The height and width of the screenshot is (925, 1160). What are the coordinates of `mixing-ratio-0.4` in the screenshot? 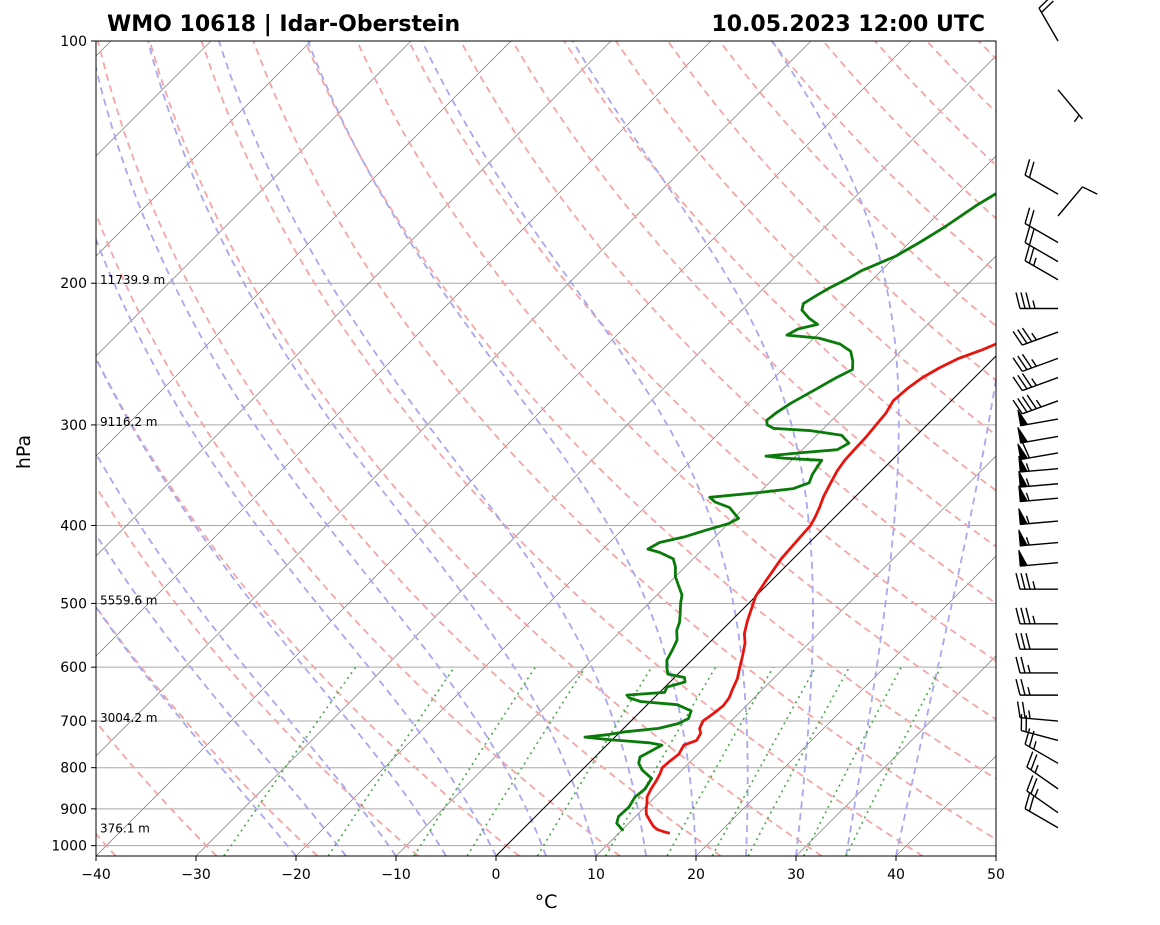 It's located at (290, 761).